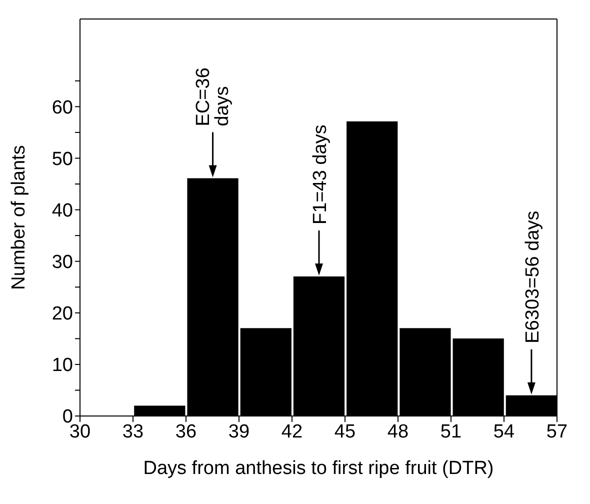  What do you see at coordinates (557, 431) in the screenshot?
I see `x-tick-label: 57` at bounding box center [557, 431].